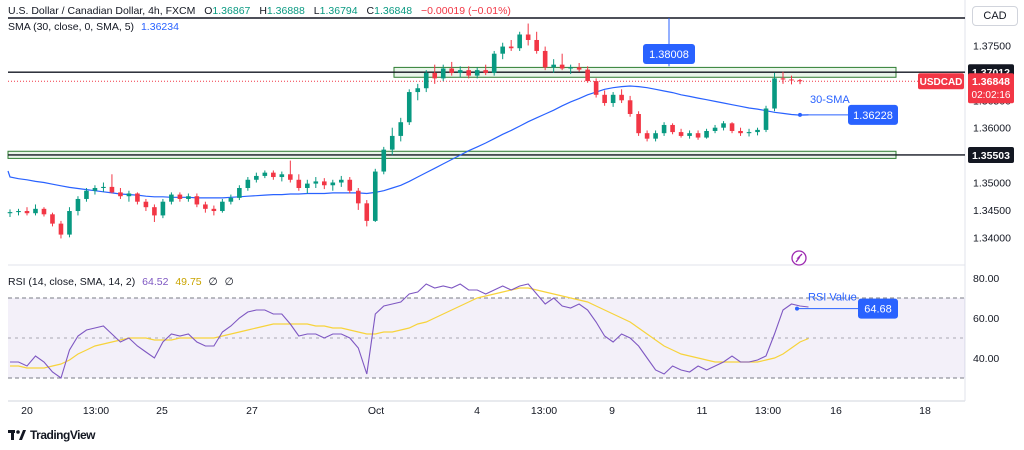  Describe the element at coordinates (72, 282) in the screenshot. I see `rsi-legend-label: RSI (14, close, SMA, 14, 2)` at that location.